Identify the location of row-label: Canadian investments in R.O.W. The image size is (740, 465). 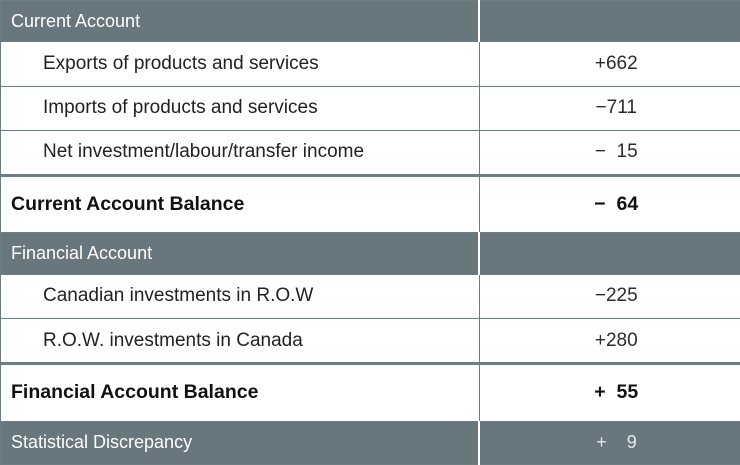
(240, 296).